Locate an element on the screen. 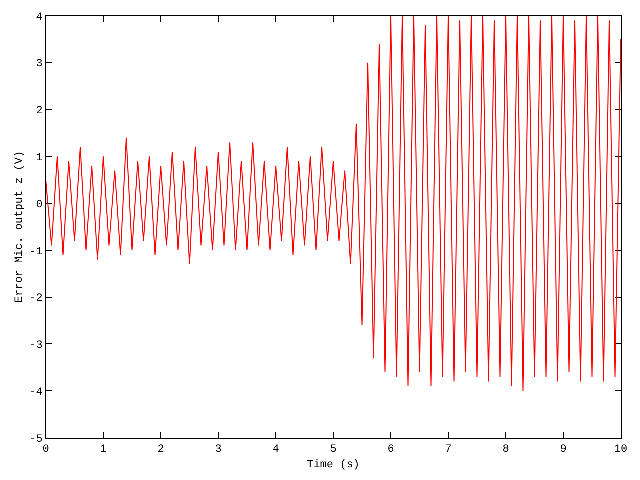 This screenshot has width=640, height=480. x-tick-label: 9 is located at coordinates (563, 450).